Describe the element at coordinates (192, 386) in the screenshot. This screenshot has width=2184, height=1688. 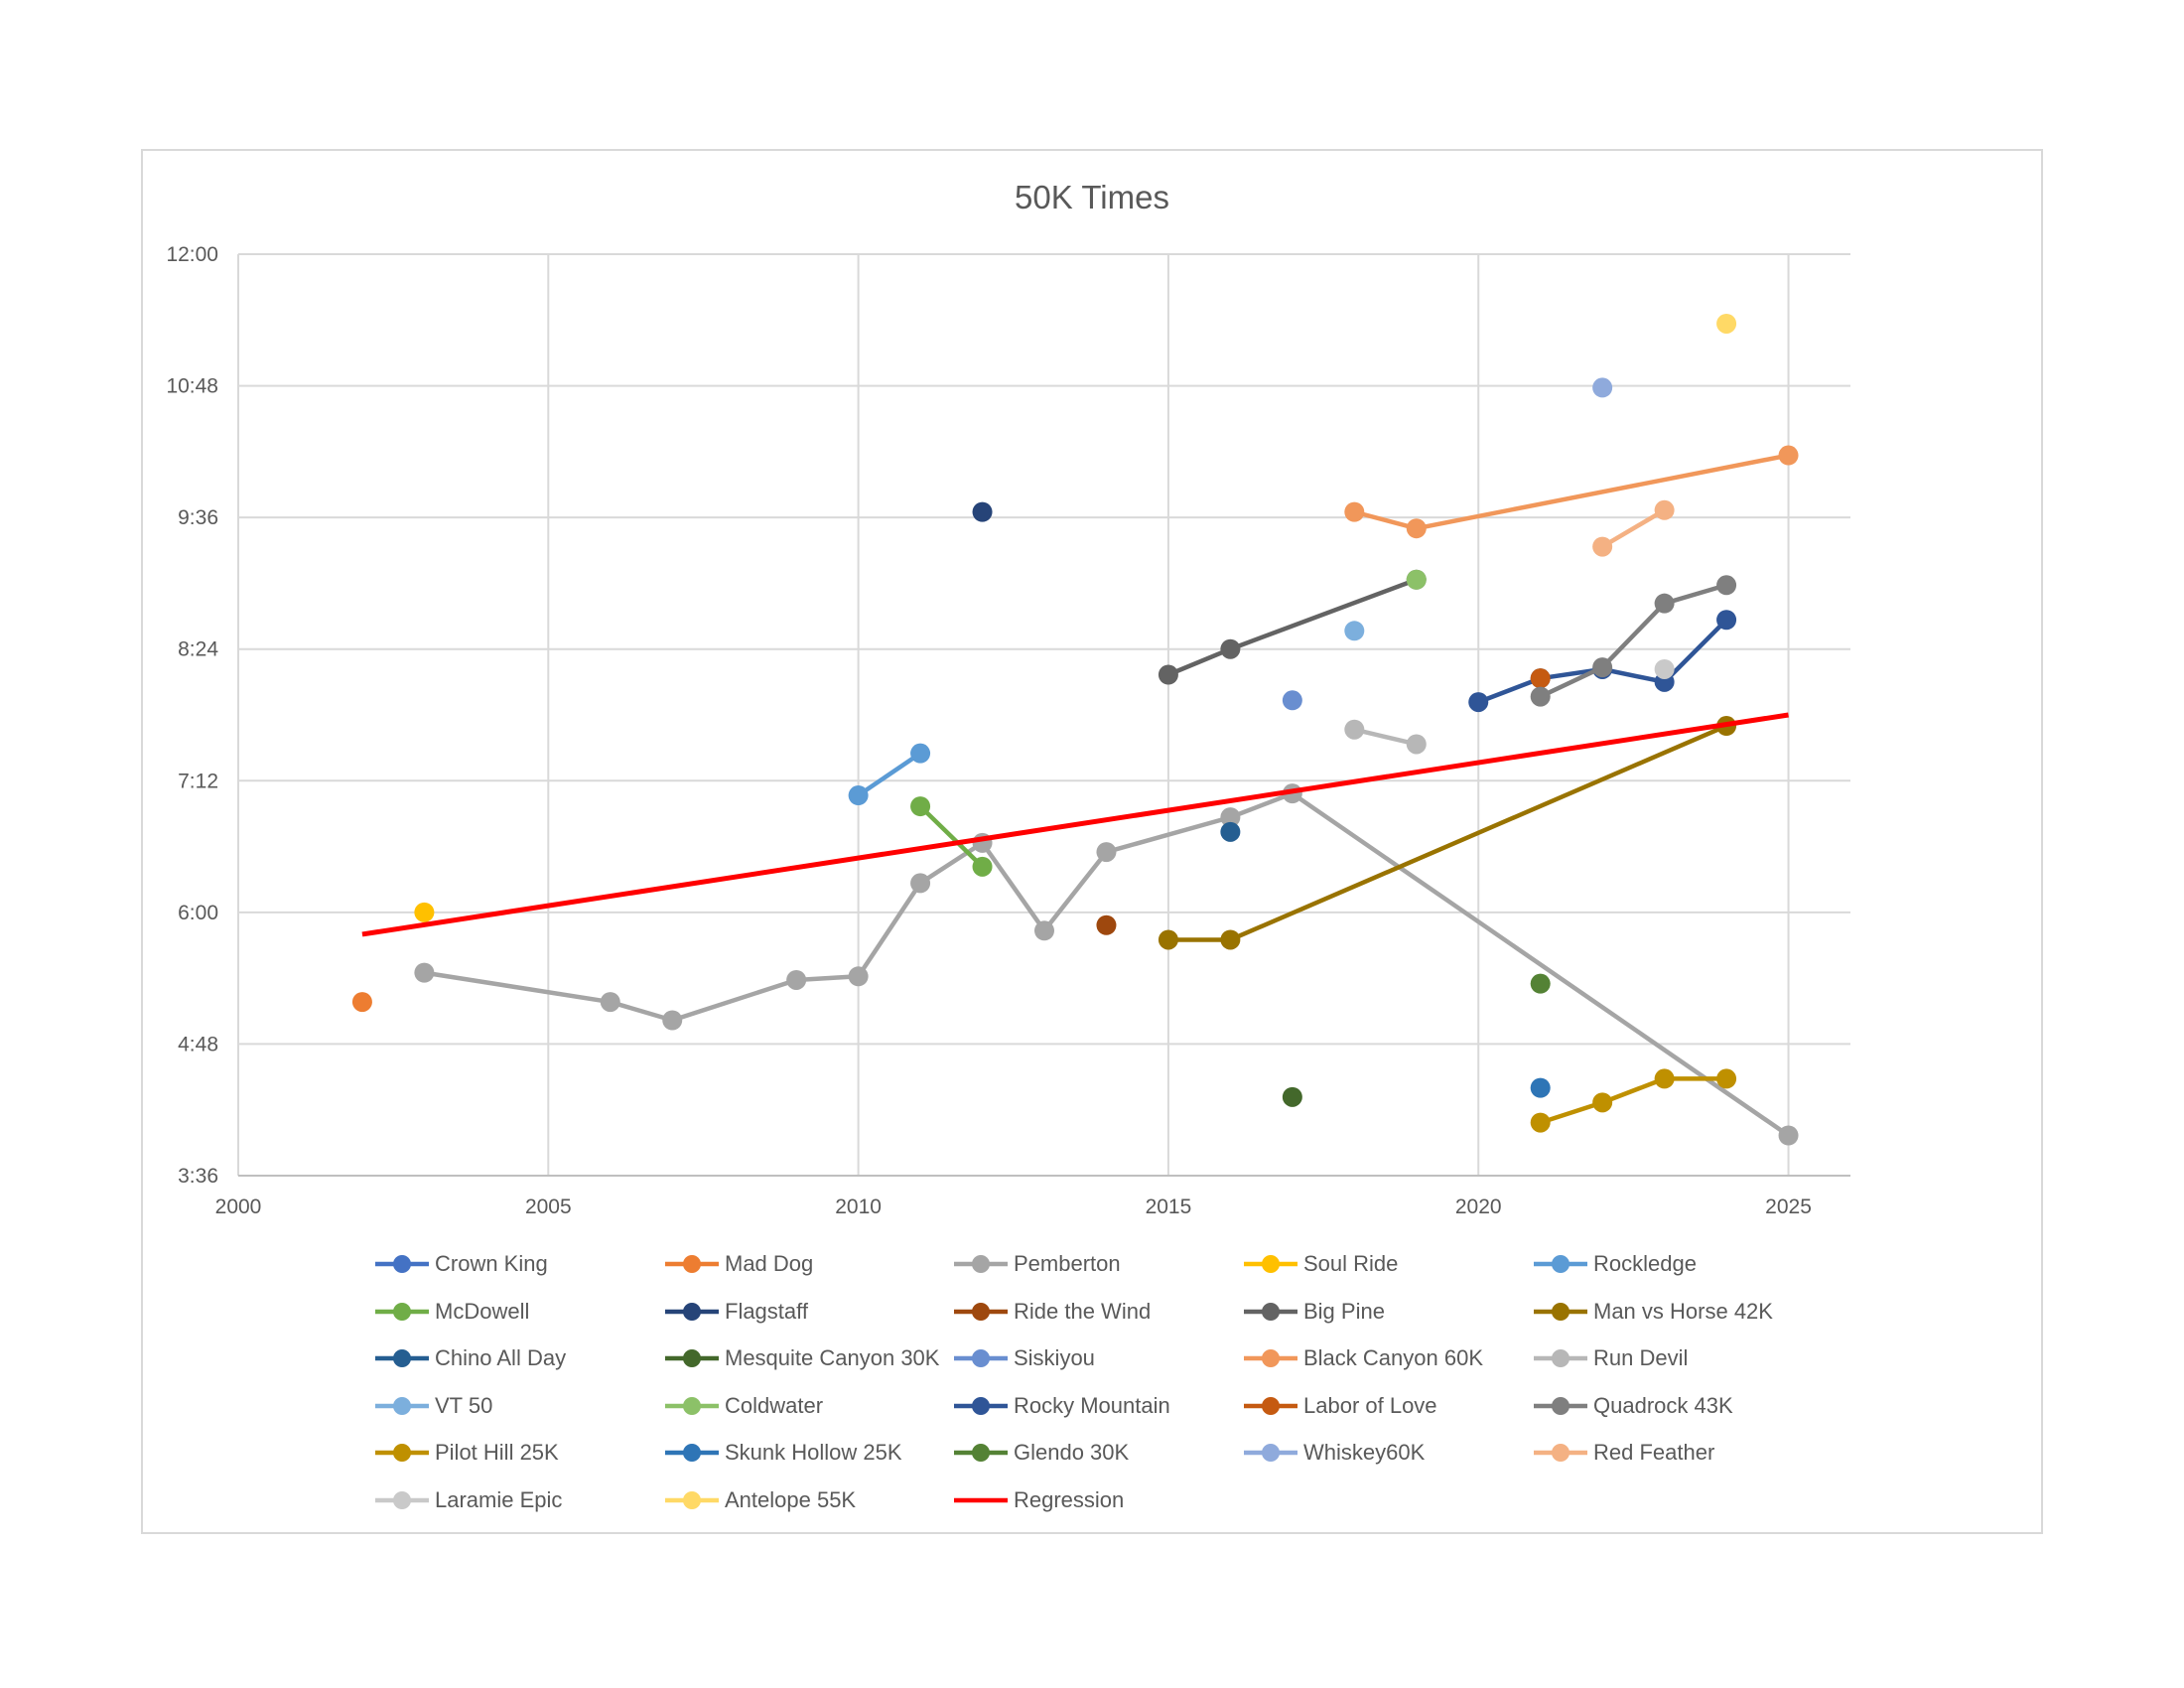
I see `y-tick-label: 10:48` at that location.